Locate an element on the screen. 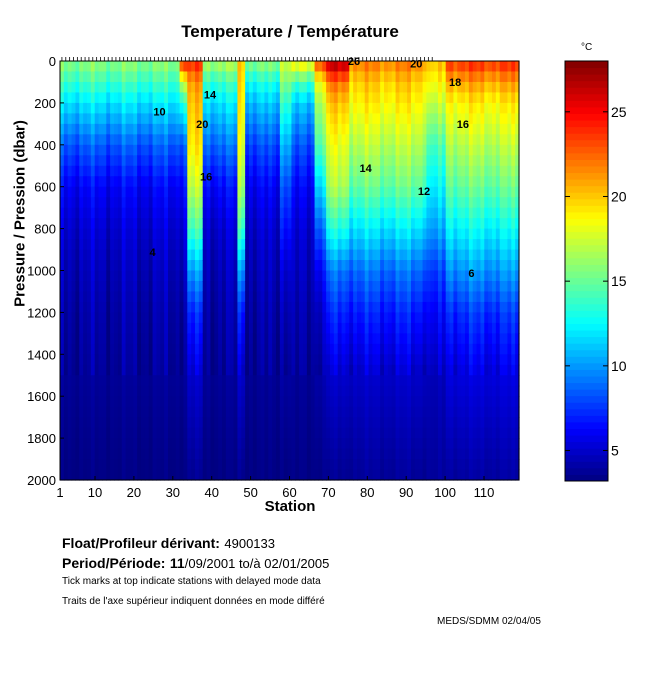  colorbar-segment is located at coordinates (586, 412).